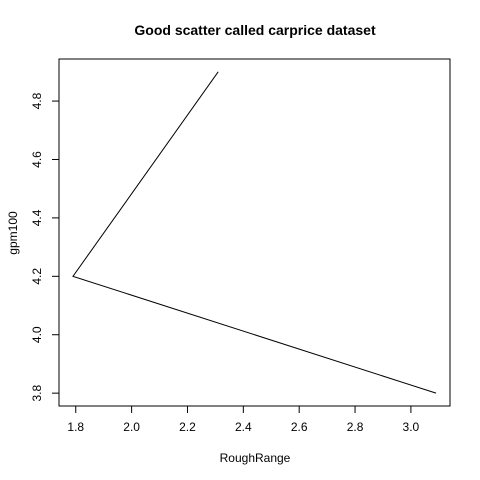 Image resolution: width=480 pixels, height=480 pixels. What do you see at coordinates (37, 217) in the screenshot?
I see `y-tick-label: 4.4` at bounding box center [37, 217].